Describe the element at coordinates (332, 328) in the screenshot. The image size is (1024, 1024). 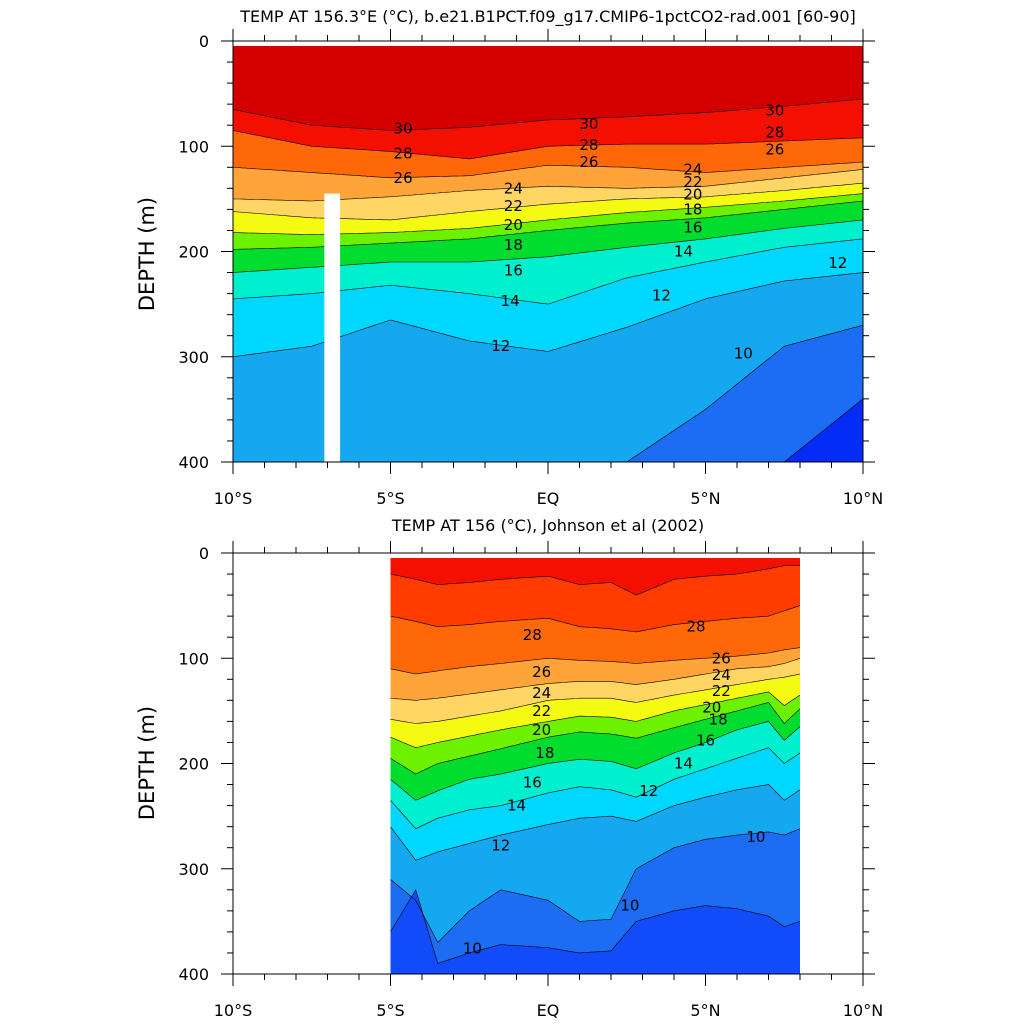
I see `missing-data-column` at that location.